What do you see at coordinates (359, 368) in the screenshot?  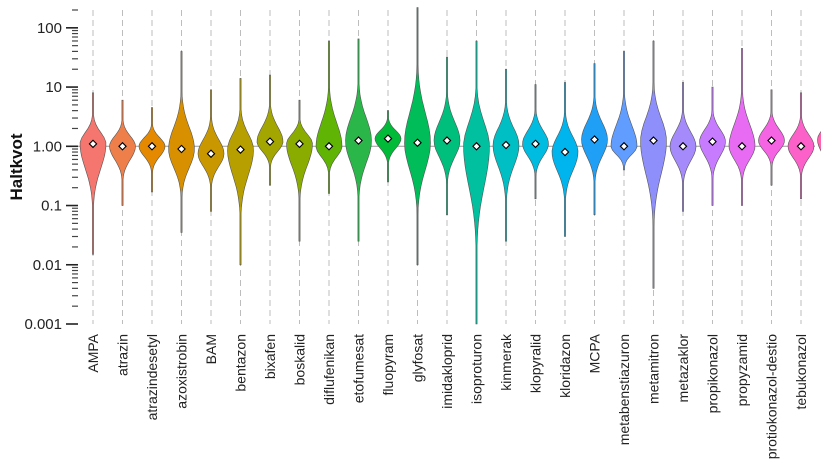 I see `x-tick-label: etofumesat` at bounding box center [359, 368].